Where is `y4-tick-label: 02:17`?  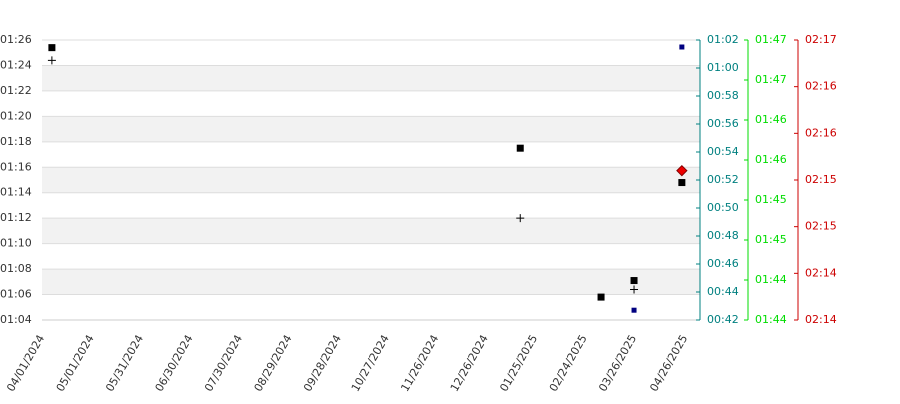 y4-tick-label: 02:17 is located at coordinates (821, 39).